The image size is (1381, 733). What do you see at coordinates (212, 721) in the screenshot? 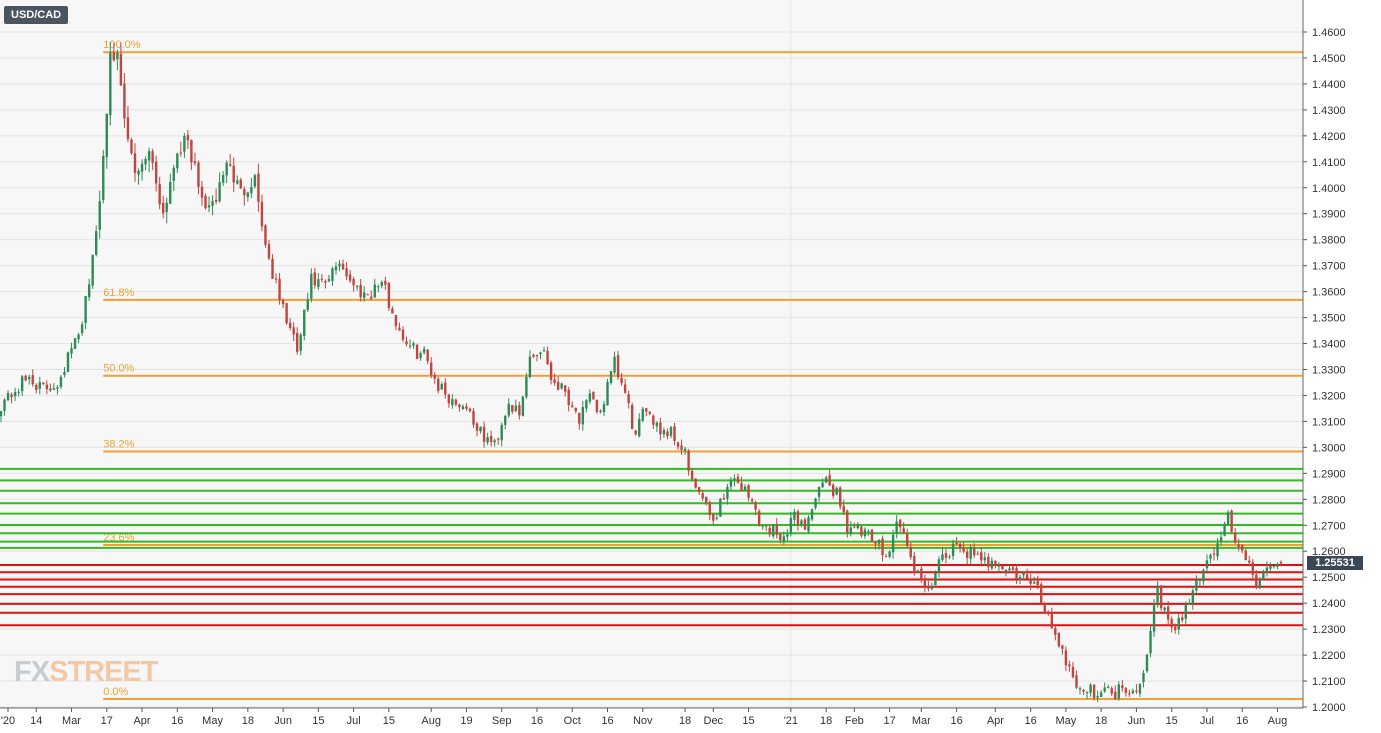
I see `x-tick-label: May` at bounding box center [212, 721].